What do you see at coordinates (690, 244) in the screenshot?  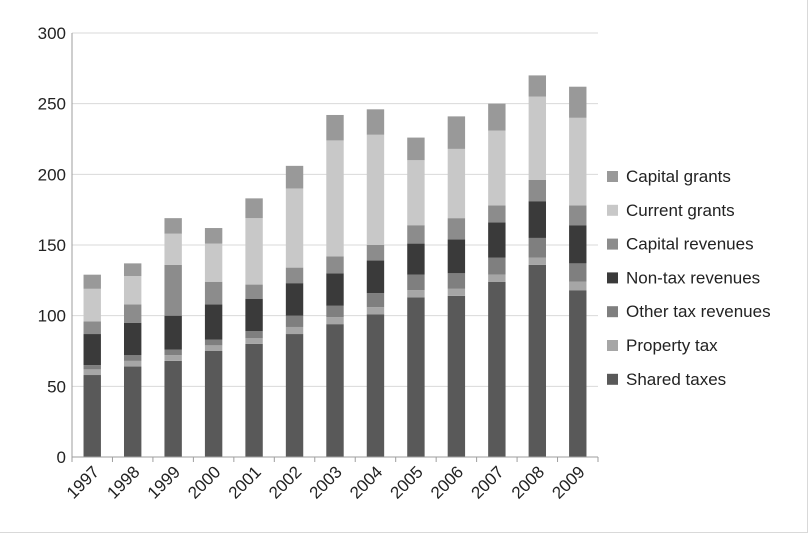 I see `legend-label: Capital revenues` at bounding box center [690, 244].